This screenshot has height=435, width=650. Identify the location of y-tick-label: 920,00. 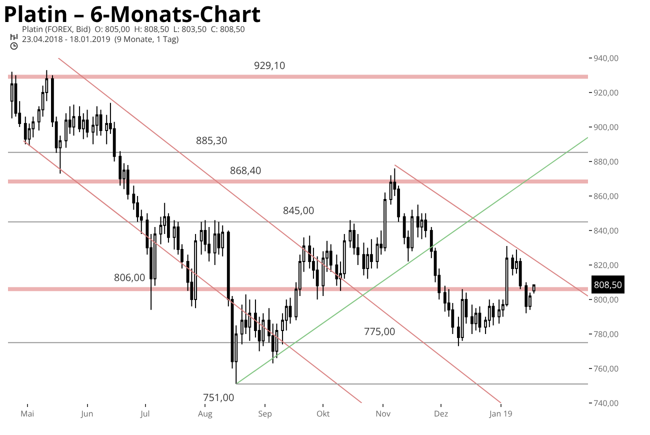
(606, 92).